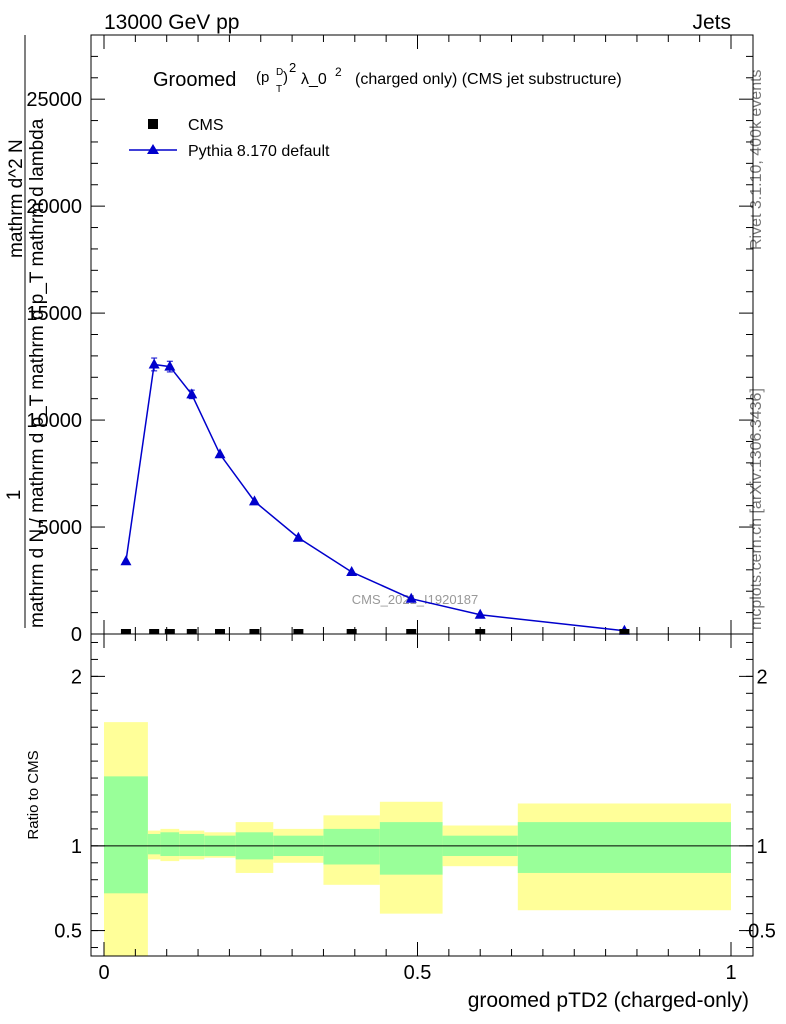 The width and height of the screenshot is (786, 1024). Describe the element at coordinates (54, 100) in the screenshot. I see `main-ytick-label: 25000` at that location.